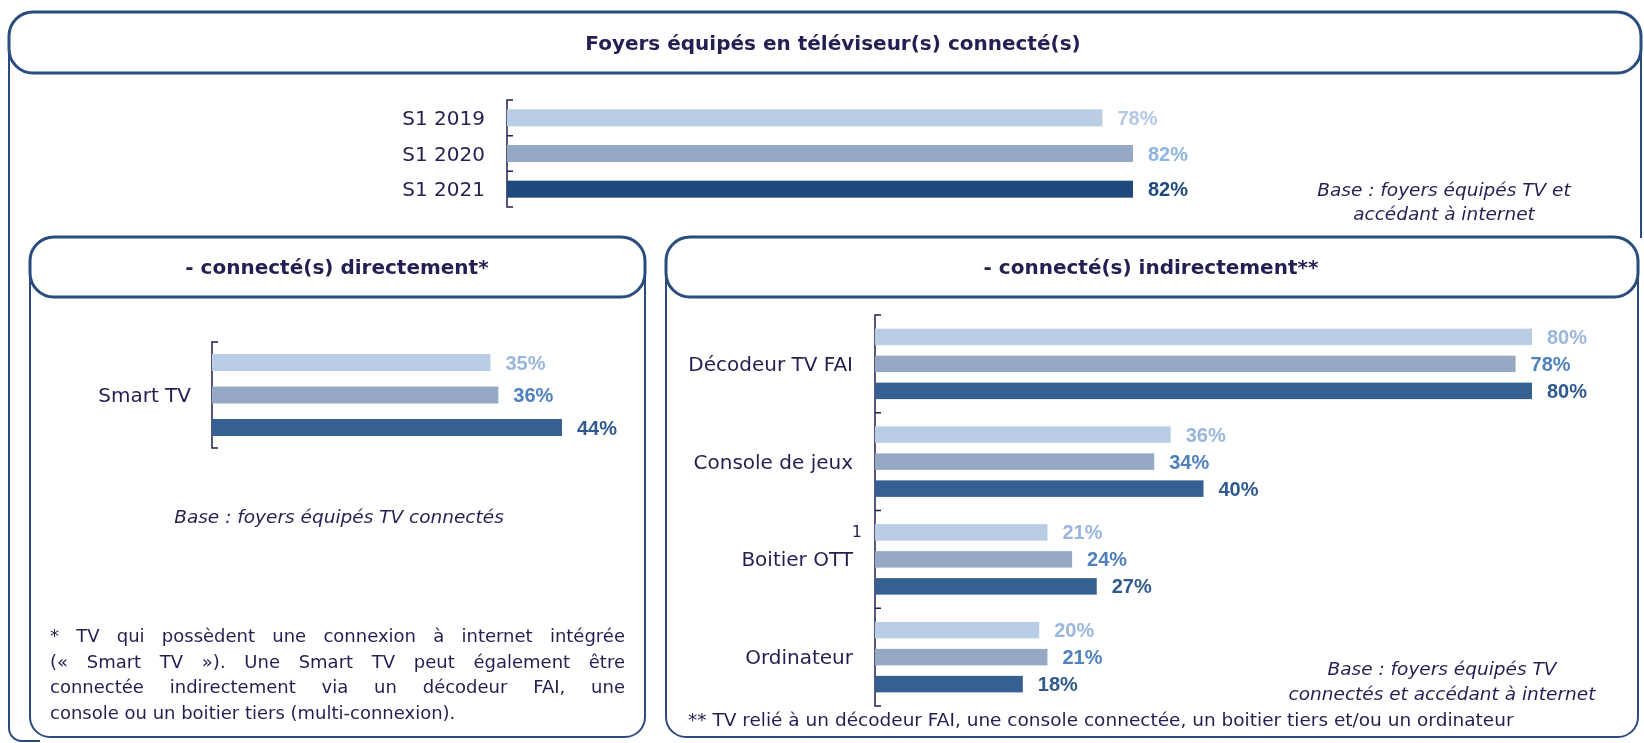 The height and width of the screenshot is (743, 1644). Describe the element at coordinates (443, 117) in the screenshot. I see `y-tick-label: S1 2019` at that location.